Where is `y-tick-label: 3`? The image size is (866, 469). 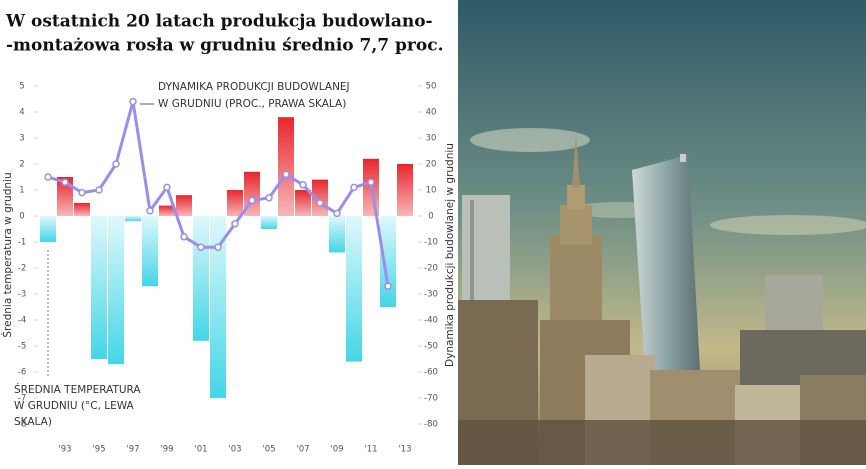 y-tick-label: 3 is located at coordinates (21, 139).